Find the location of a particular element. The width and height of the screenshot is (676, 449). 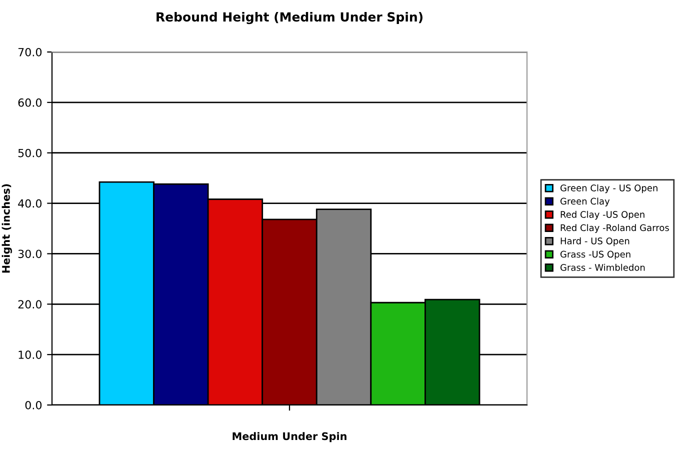

legend-label: Grass - Wimbledon is located at coordinates (602, 267).